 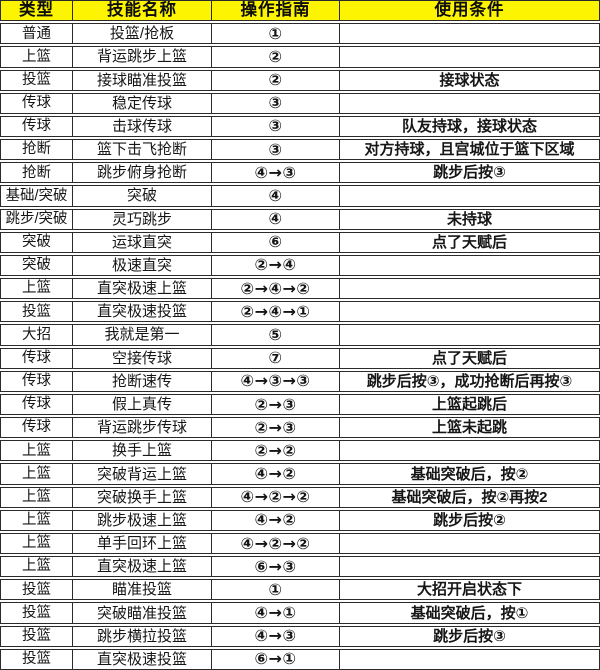 I want to click on skill-name-cell: 我就是第一, so click(x=142, y=335).